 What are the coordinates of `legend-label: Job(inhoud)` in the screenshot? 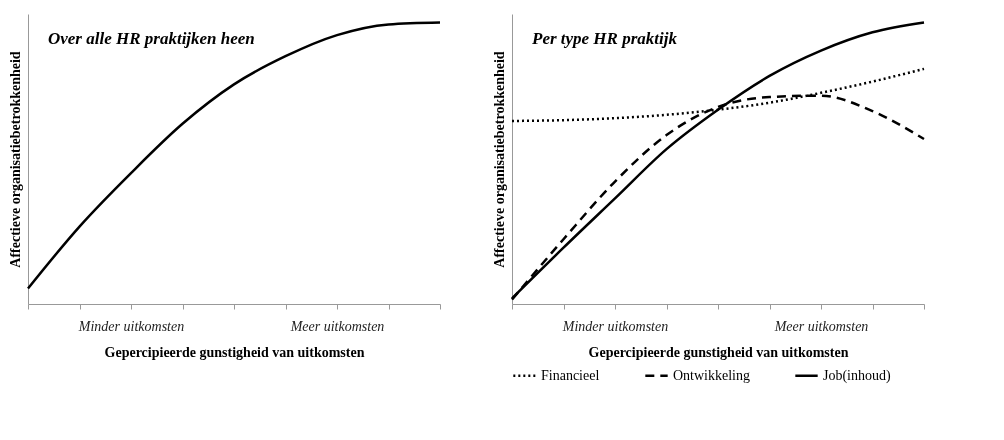 It's located at (857, 375).